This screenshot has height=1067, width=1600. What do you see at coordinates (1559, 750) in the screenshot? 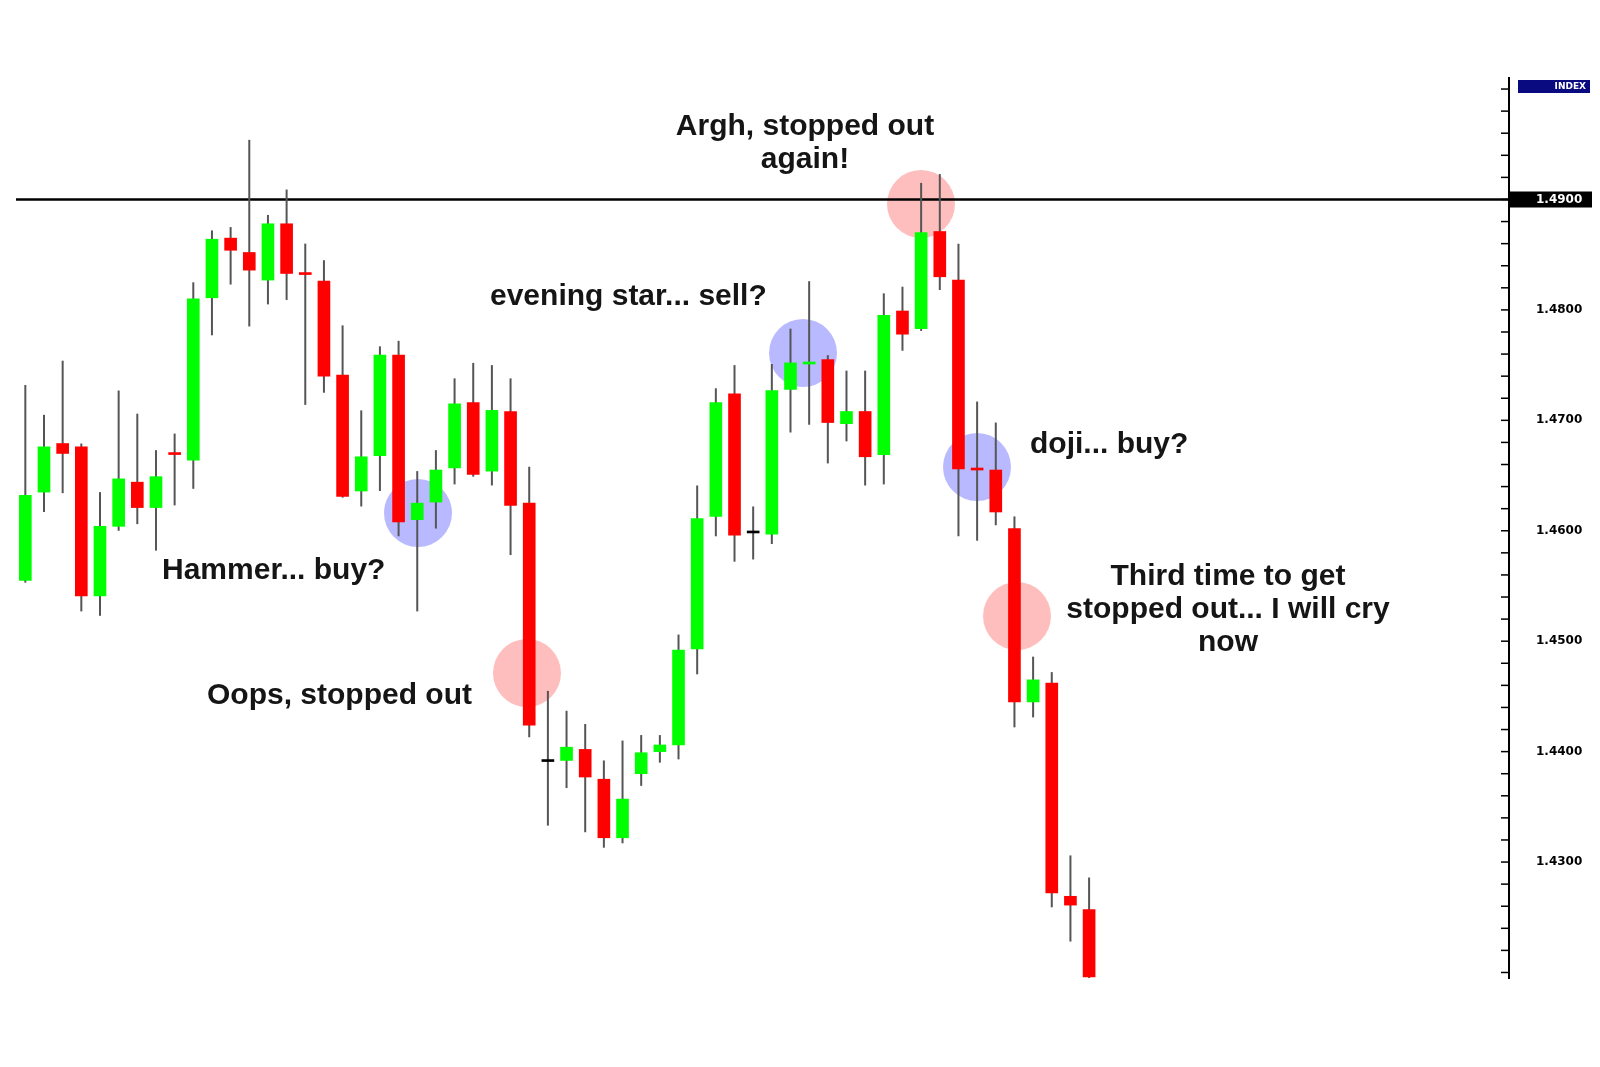
I see `y-tick-label: 1.4400` at bounding box center [1559, 750].